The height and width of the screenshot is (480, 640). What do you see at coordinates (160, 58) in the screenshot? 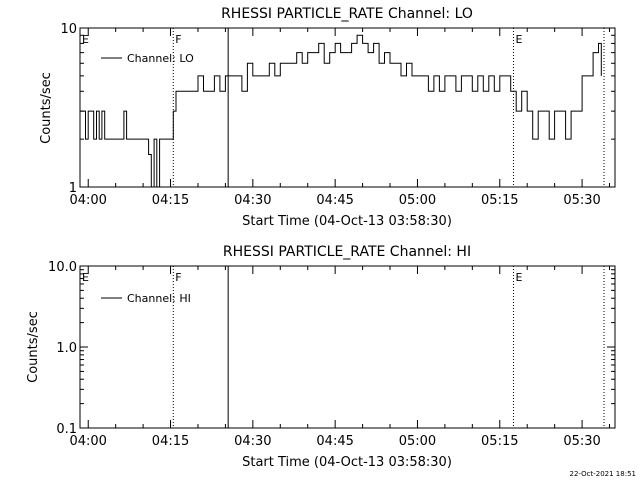
I see `lo-legend-label: Channel: LO` at bounding box center [160, 58].